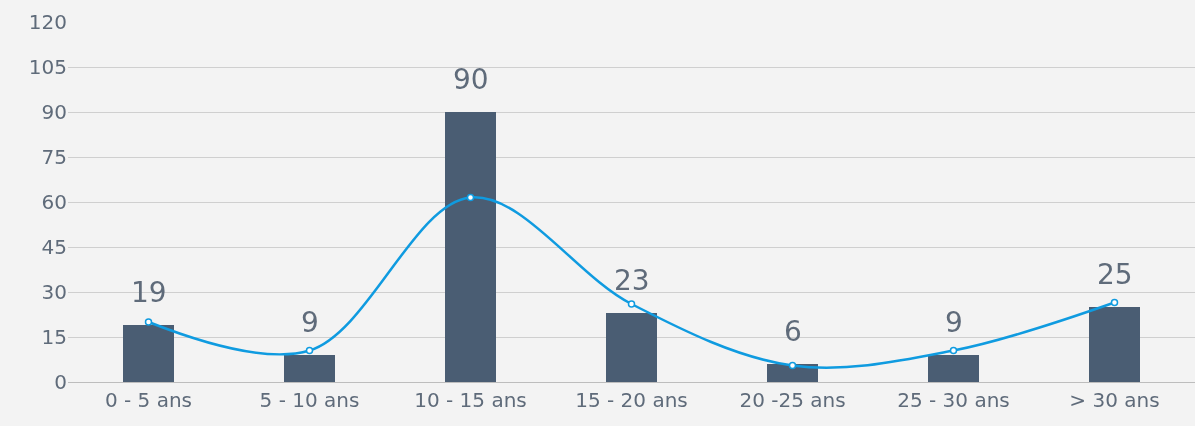 Image resolution: width=1195 pixels, height=426 pixels. Describe the element at coordinates (1115, 274) in the screenshot. I see `data-label: 25` at that location.